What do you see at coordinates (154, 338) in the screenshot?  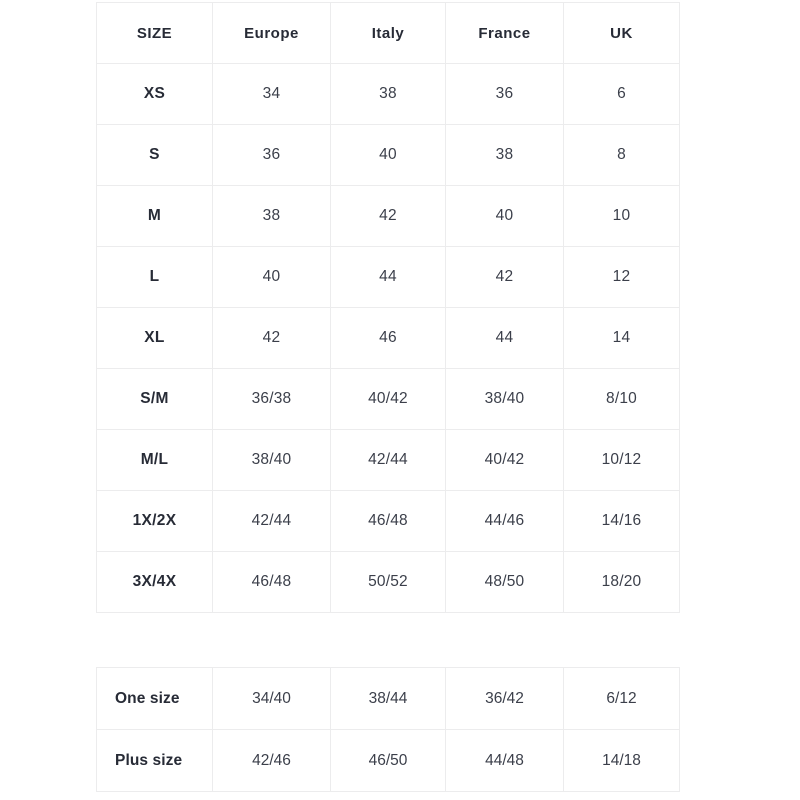 I see `row-label: XL` at bounding box center [154, 338].